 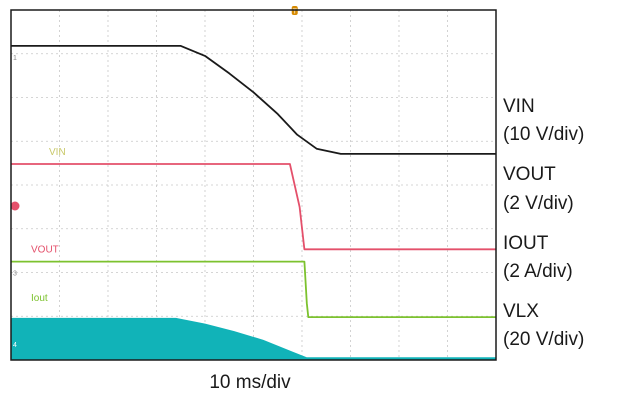 What do you see at coordinates (15, 58) in the screenshot?
I see `channel-marker-vin: 1` at bounding box center [15, 58].